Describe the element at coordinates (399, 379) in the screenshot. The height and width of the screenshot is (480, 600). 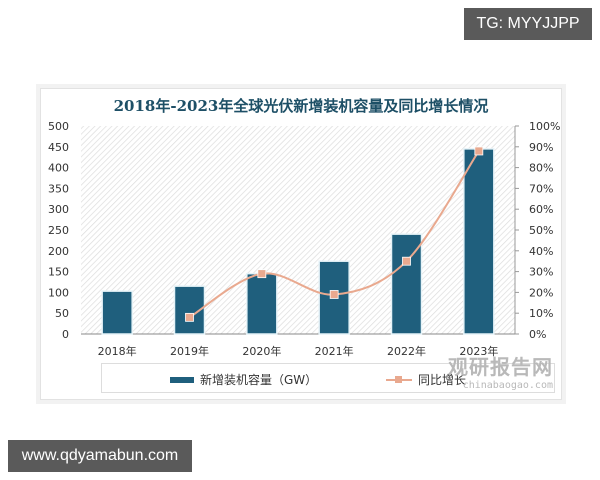
I see `legend-line-marker-icon` at that location.